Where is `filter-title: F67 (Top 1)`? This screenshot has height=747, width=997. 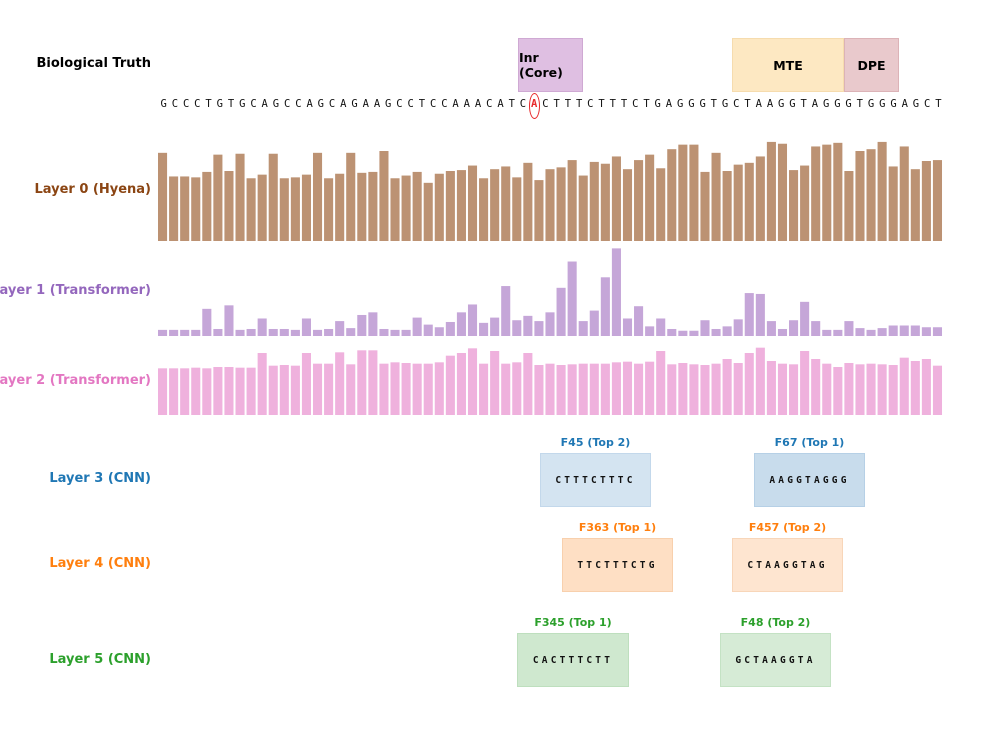 filter-title: F67 (Top 1) is located at coordinates (809, 442).